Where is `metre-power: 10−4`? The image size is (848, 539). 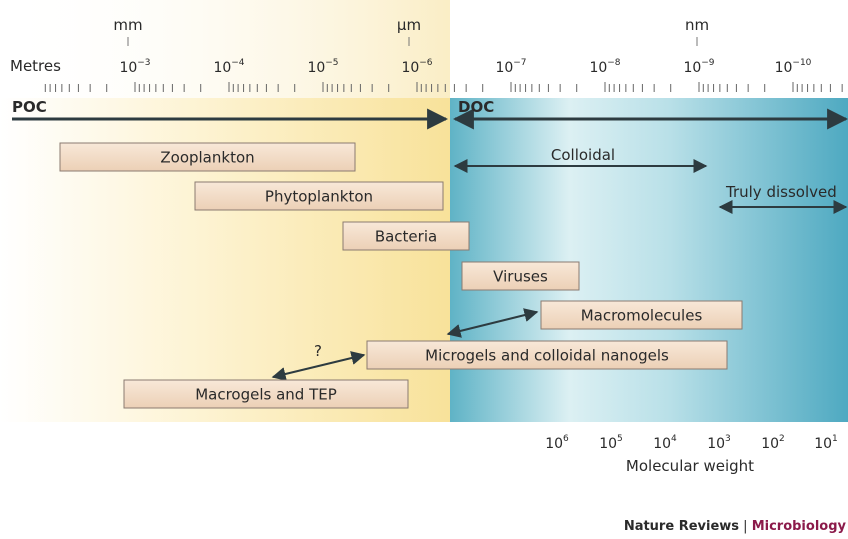 metre-power: 10−4 is located at coordinates (228, 67).